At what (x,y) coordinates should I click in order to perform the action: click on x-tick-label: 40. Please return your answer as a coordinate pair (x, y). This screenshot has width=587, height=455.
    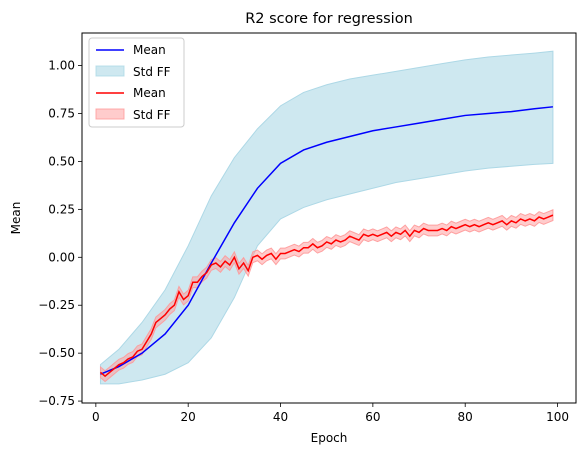
    Looking at the image, I should click on (280, 417).